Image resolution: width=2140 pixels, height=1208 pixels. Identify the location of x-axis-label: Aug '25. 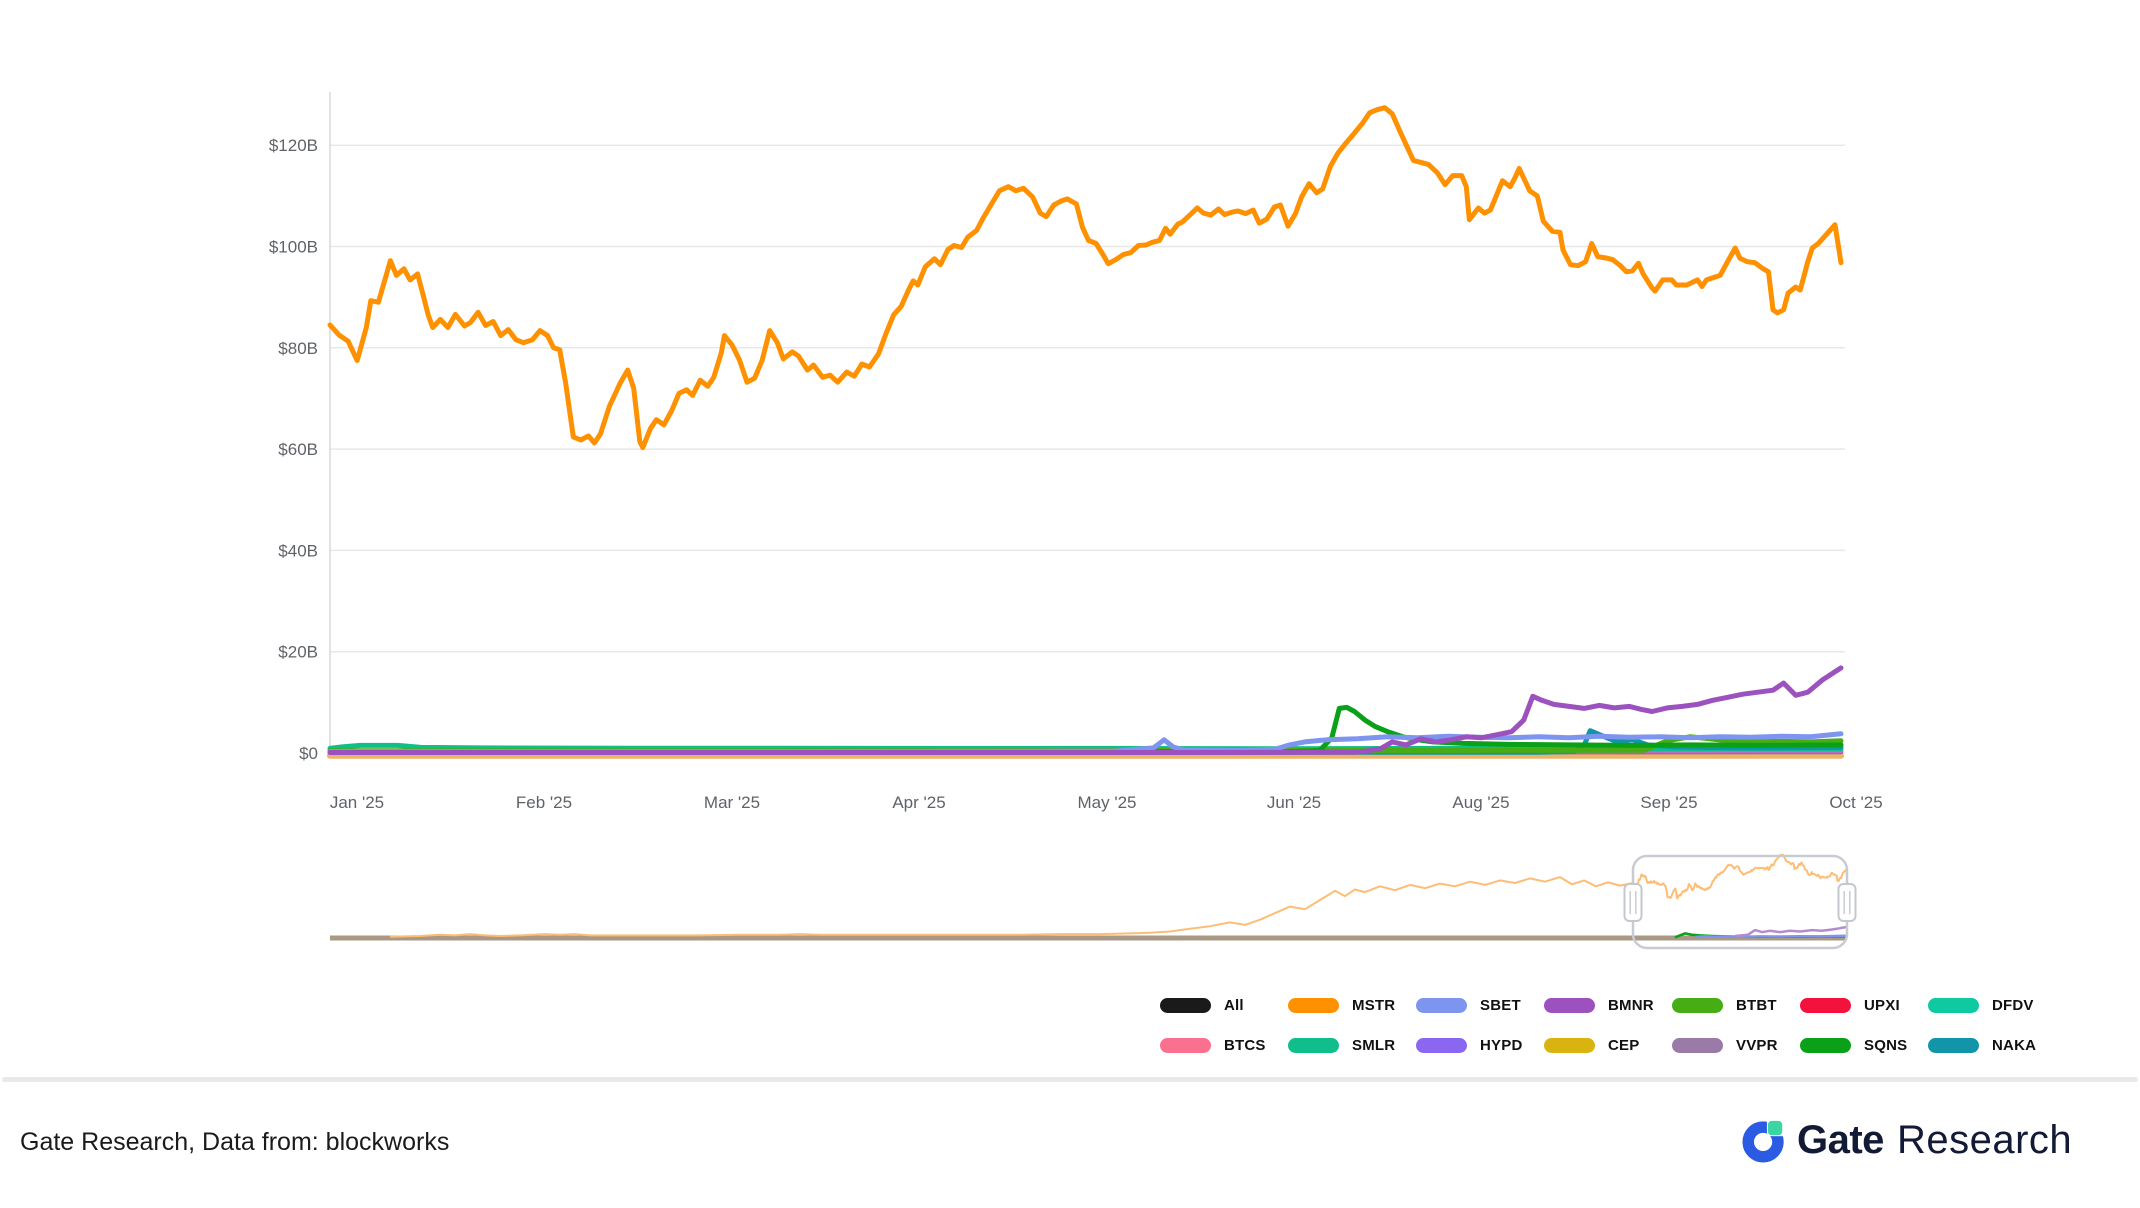
(1480, 802).